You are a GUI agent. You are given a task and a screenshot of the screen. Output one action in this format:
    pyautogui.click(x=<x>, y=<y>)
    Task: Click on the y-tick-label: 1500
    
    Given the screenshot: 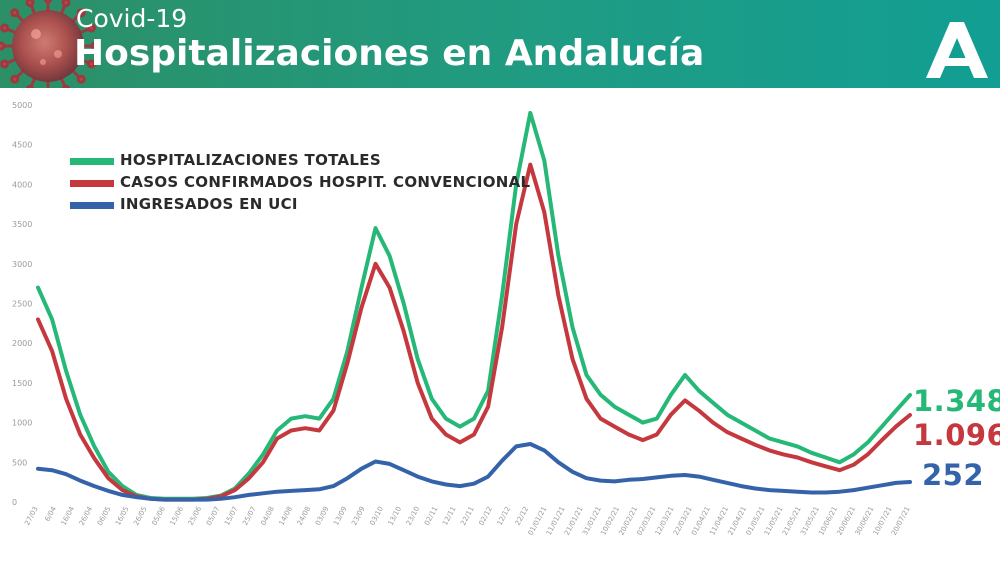 What is the action you would take?
    pyautogui.click(x=22, y=383)
    